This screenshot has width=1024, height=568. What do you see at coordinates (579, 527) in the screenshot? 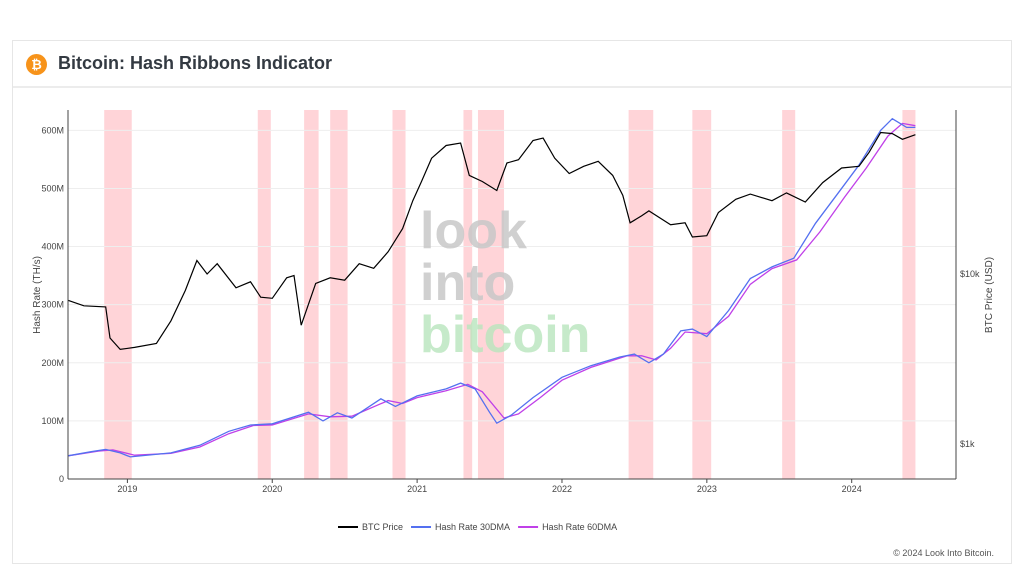
I see `legend-label: Hash Rate 60DMA` at bounding box center [579, 527].